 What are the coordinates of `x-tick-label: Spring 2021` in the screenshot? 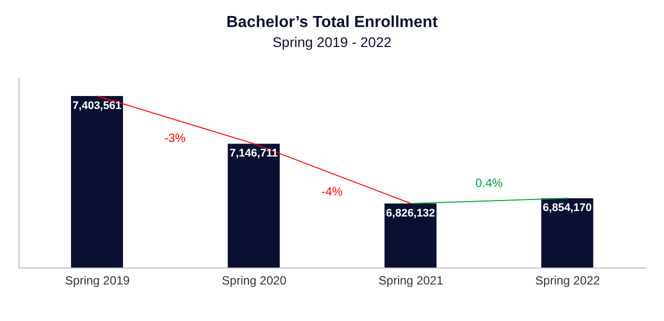 It's located at (411, 281).